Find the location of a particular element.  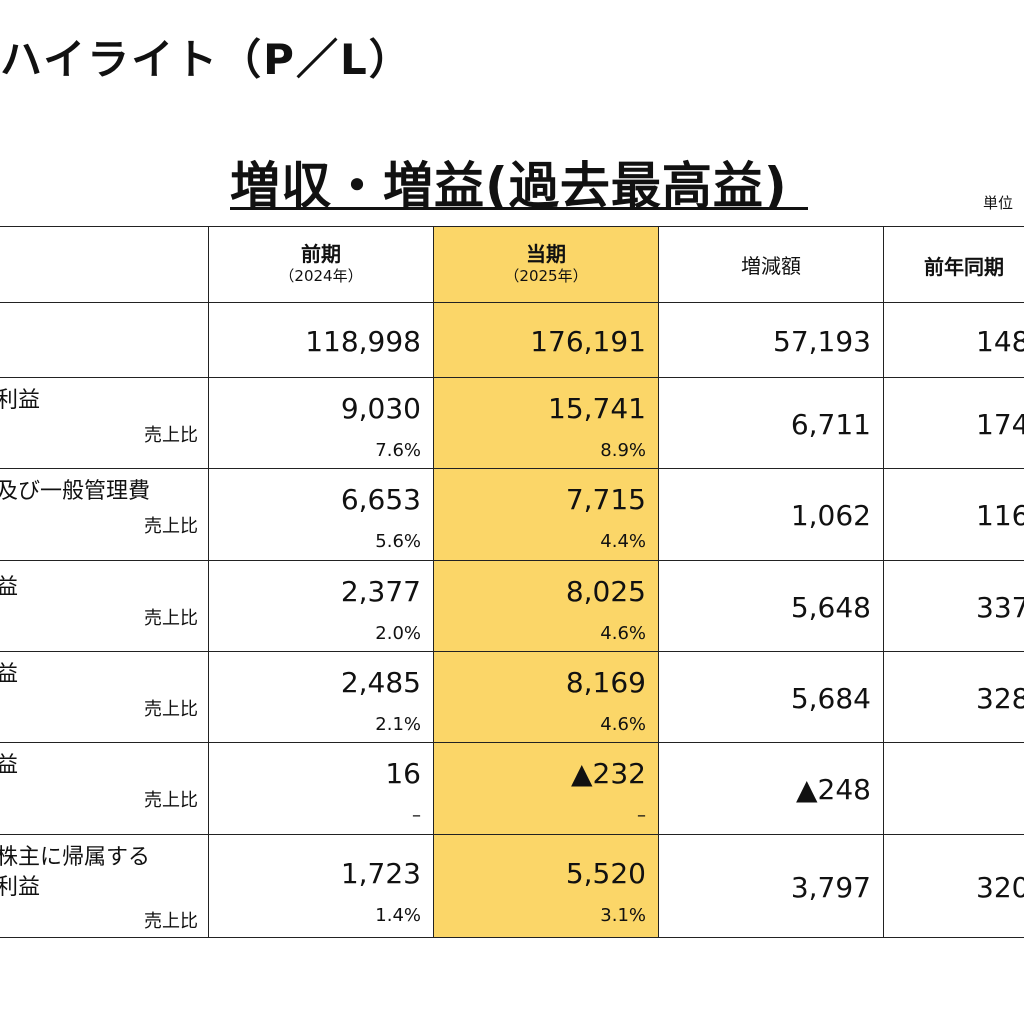

row-label-cell: 及び一般管理費 売上比 is located at coordinates (104, 514).